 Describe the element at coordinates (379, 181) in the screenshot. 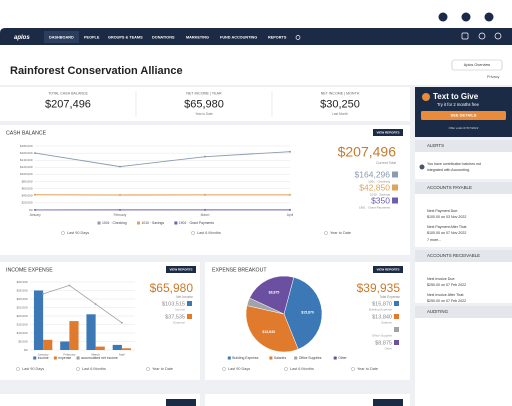

I see `account-label: 1001 · Checking` at that location.